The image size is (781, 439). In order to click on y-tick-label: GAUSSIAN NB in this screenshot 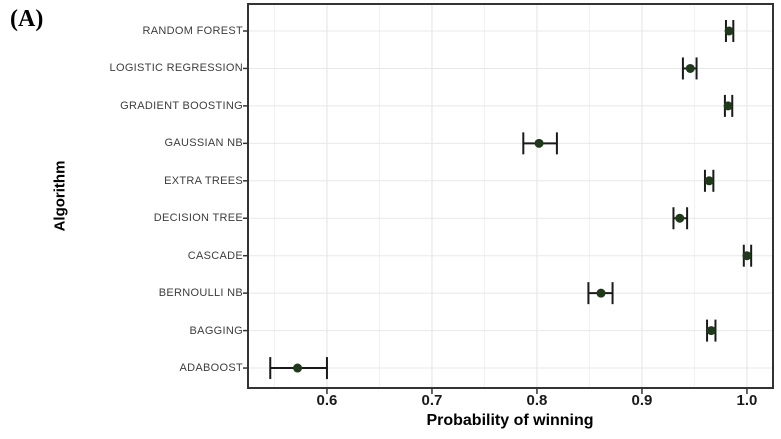, I will do `click(203, 143)`.